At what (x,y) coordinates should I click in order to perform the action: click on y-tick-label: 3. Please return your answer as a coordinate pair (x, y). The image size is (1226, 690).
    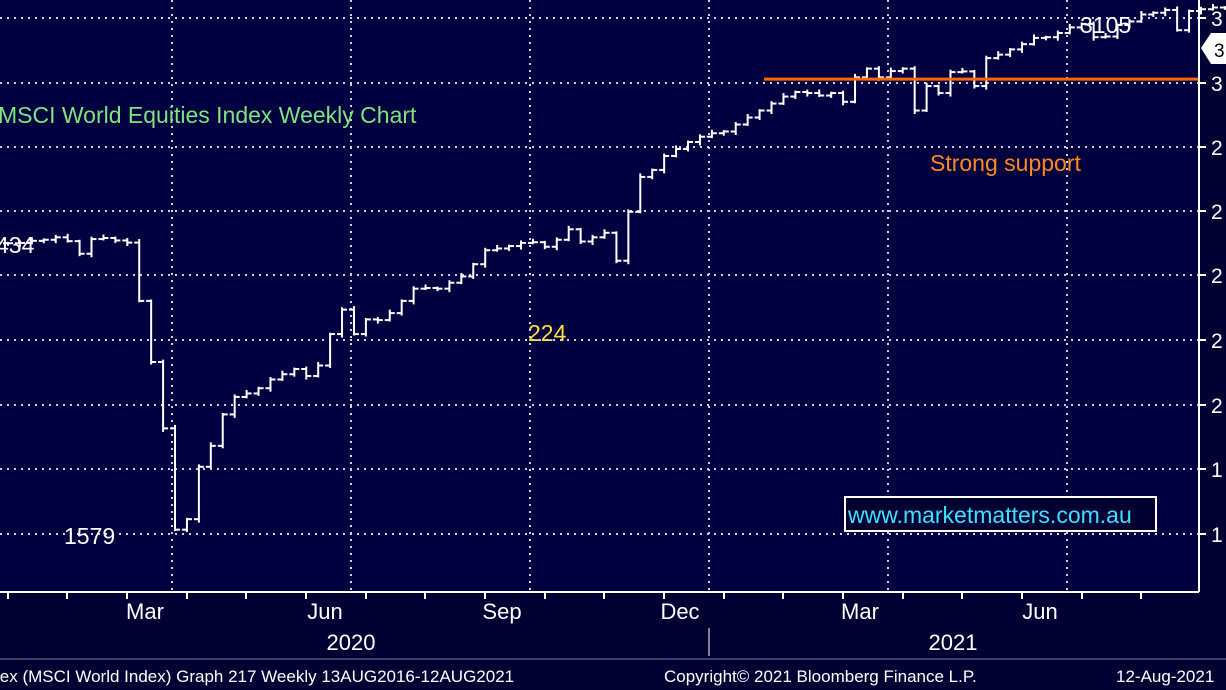
    Looking at the image, I should click on (1217, 19).